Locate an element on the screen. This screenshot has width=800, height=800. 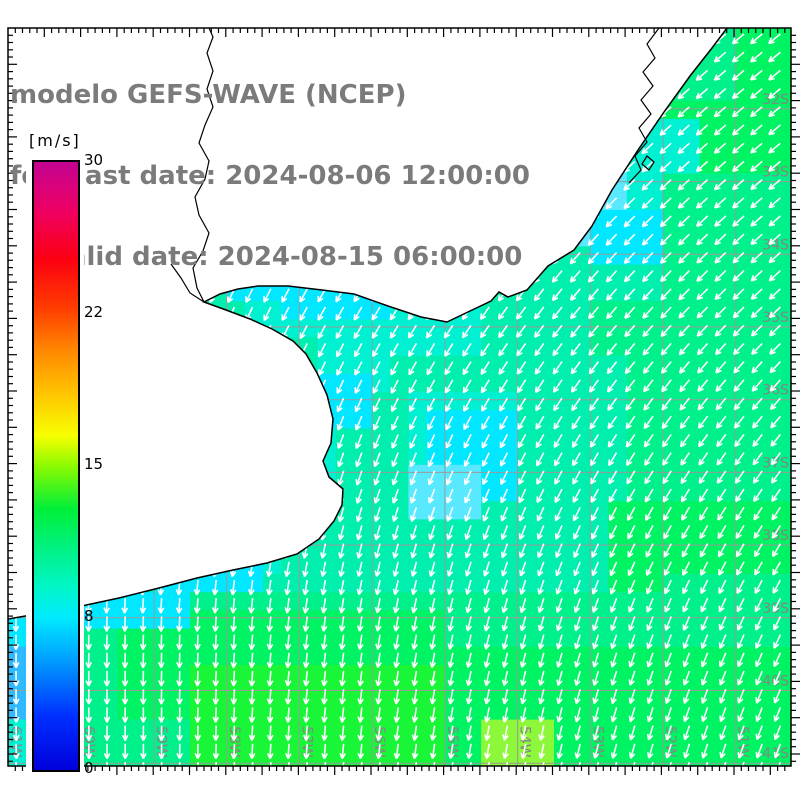
colorbar-gradient is located at coordinates (56, 466).